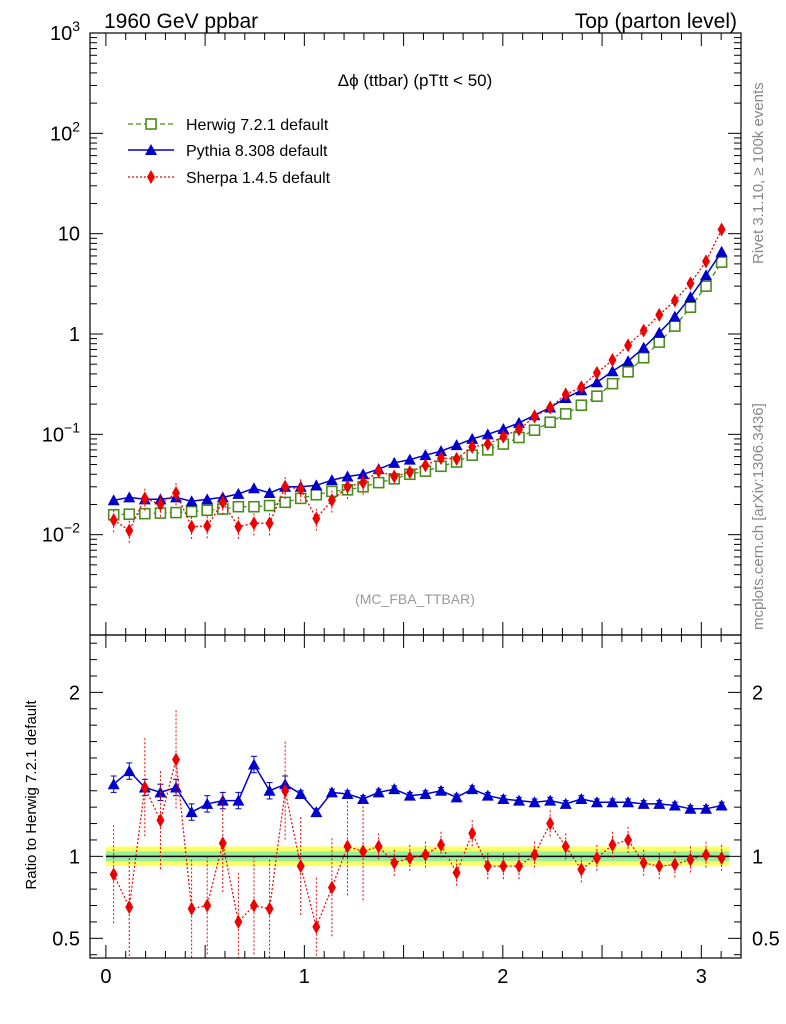 The height and width of the screenshot is (1024, 786). Describe the element at coordinates (105, 977) in the screenshot. I see `ratio-xtick-label: 0` at that location.